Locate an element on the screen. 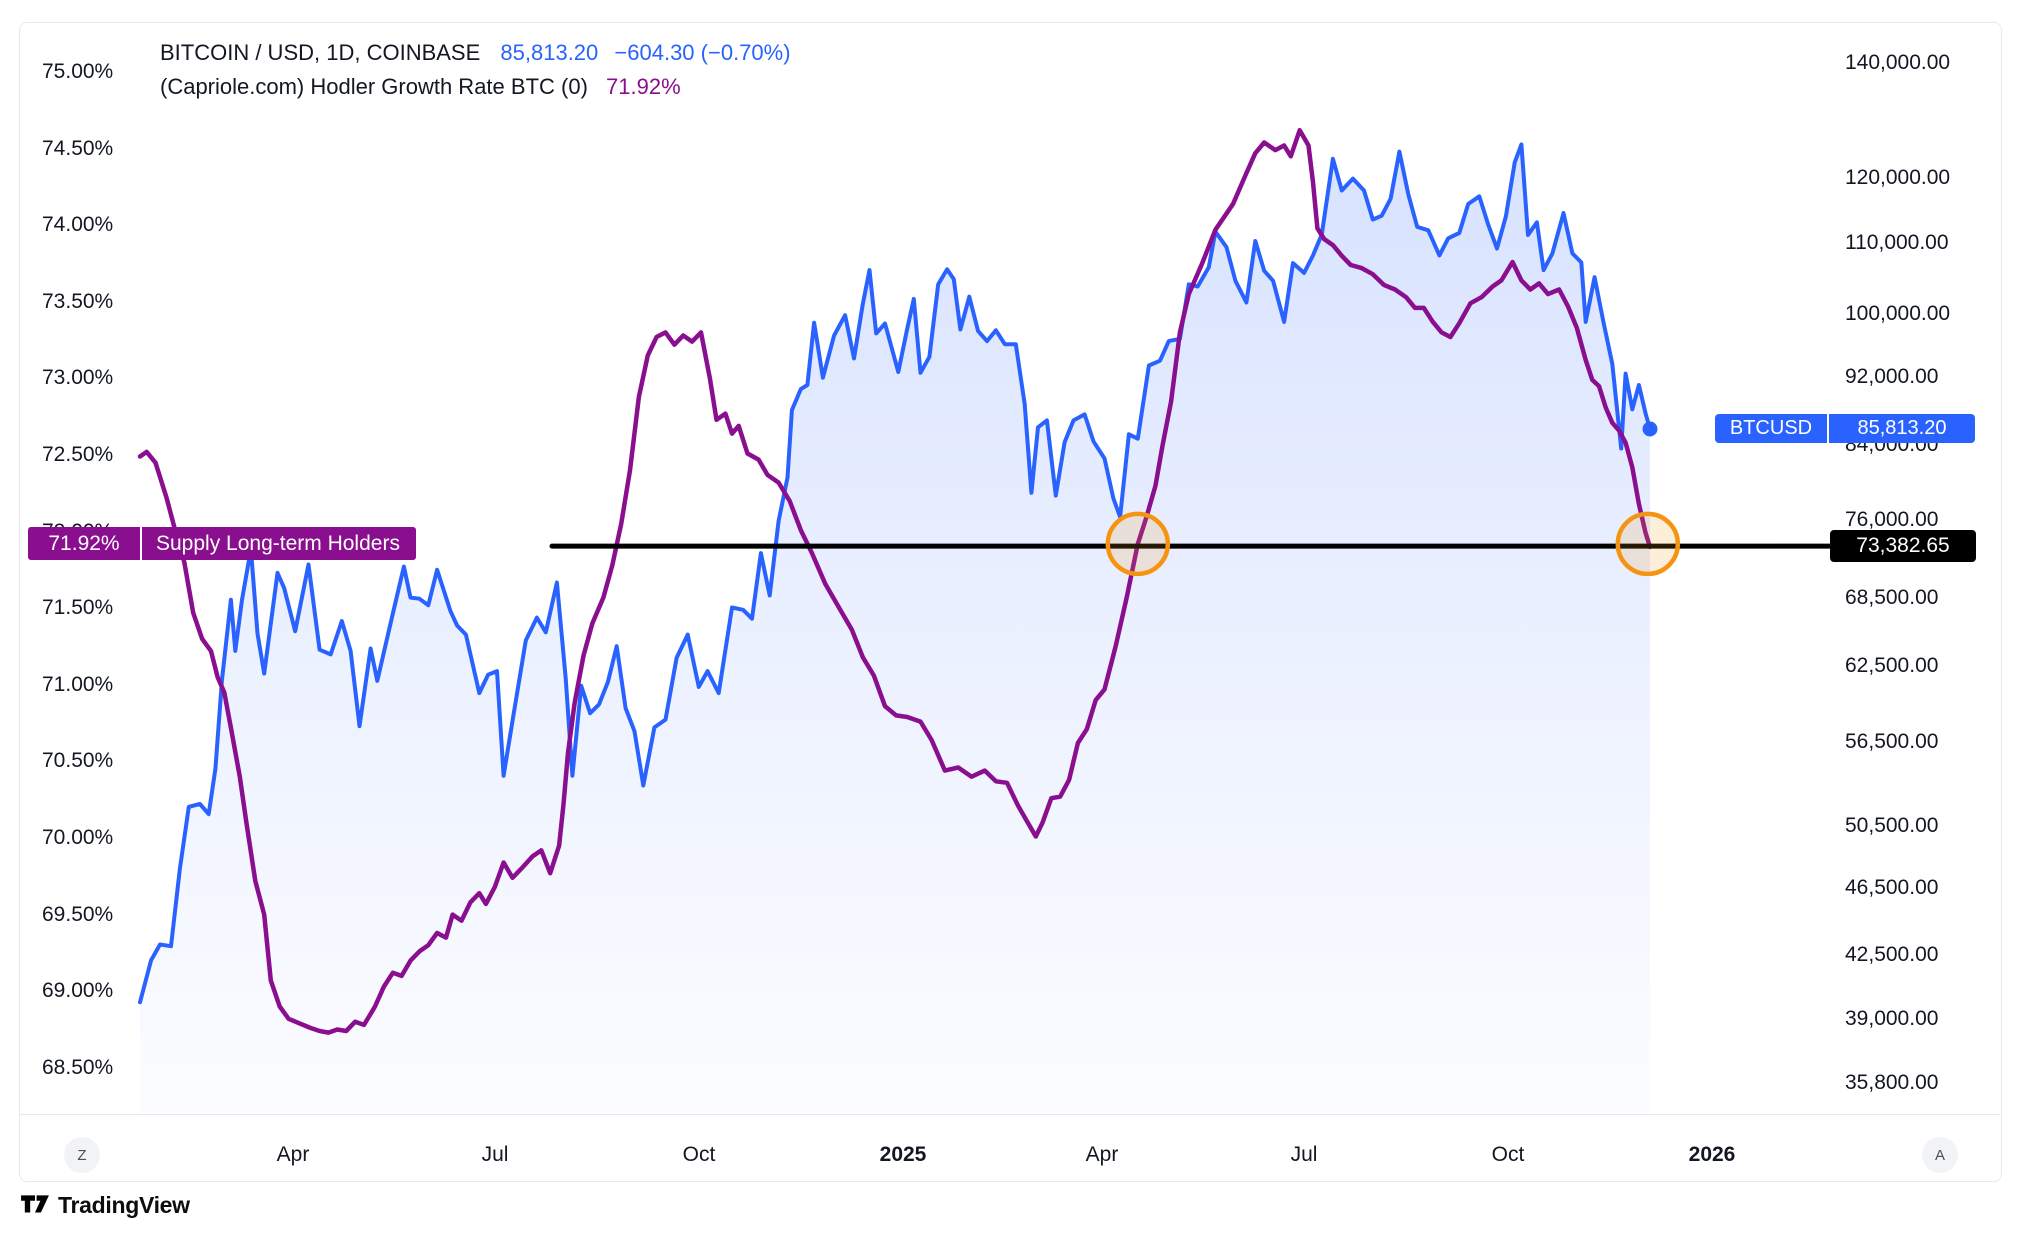  price-change-value: −604.30 (−0.70%) is located at coordinates (702, 52).